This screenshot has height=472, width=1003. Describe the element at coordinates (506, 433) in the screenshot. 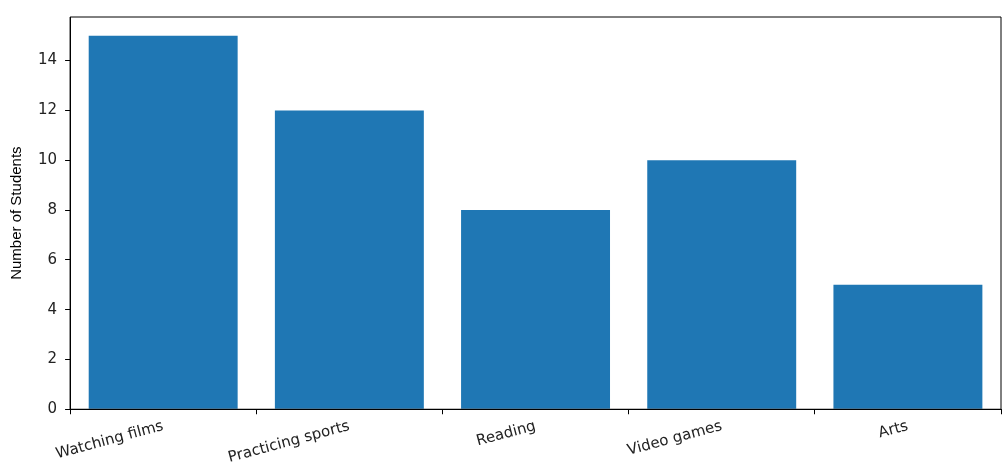

I see `x-tick-label: Reading` at that location.